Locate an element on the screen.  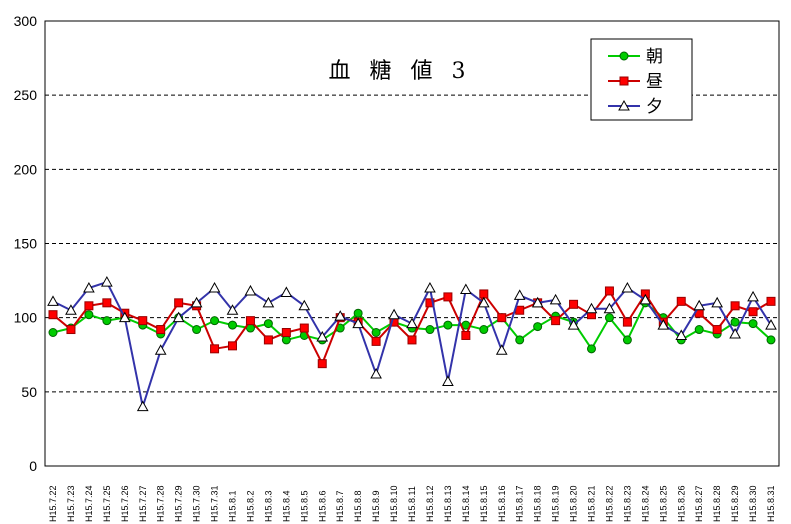
x-tick-label: H15.8.29 is located at coordinates (735, 503).